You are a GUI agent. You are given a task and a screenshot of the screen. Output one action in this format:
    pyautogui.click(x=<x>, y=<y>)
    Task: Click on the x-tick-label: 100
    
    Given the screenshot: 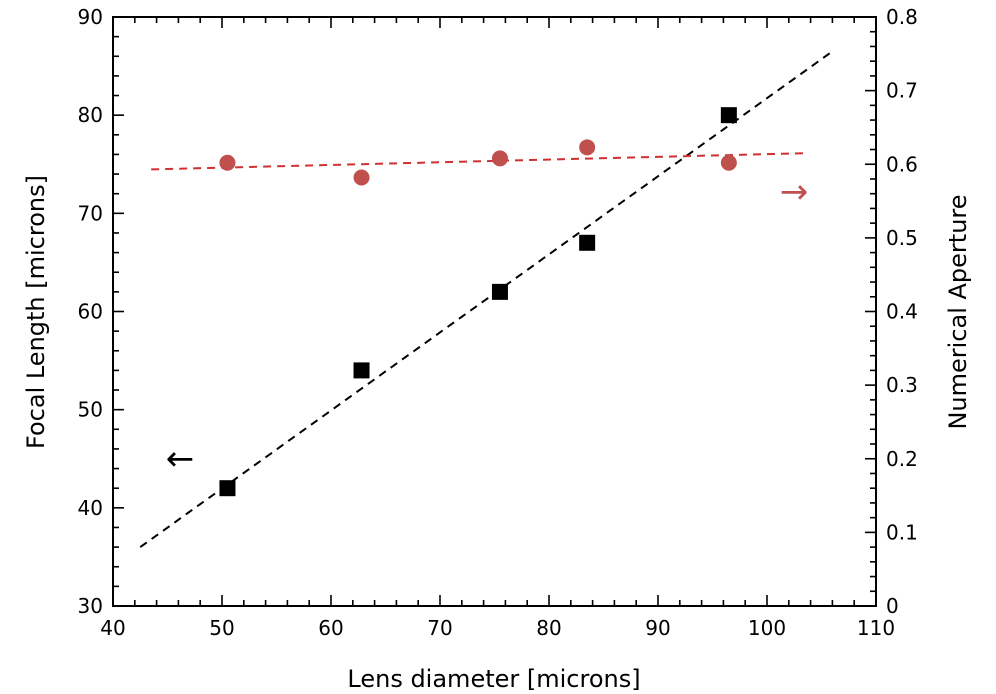 What is the action you would take?
    pyautogui.click(x=767, y=628)
    